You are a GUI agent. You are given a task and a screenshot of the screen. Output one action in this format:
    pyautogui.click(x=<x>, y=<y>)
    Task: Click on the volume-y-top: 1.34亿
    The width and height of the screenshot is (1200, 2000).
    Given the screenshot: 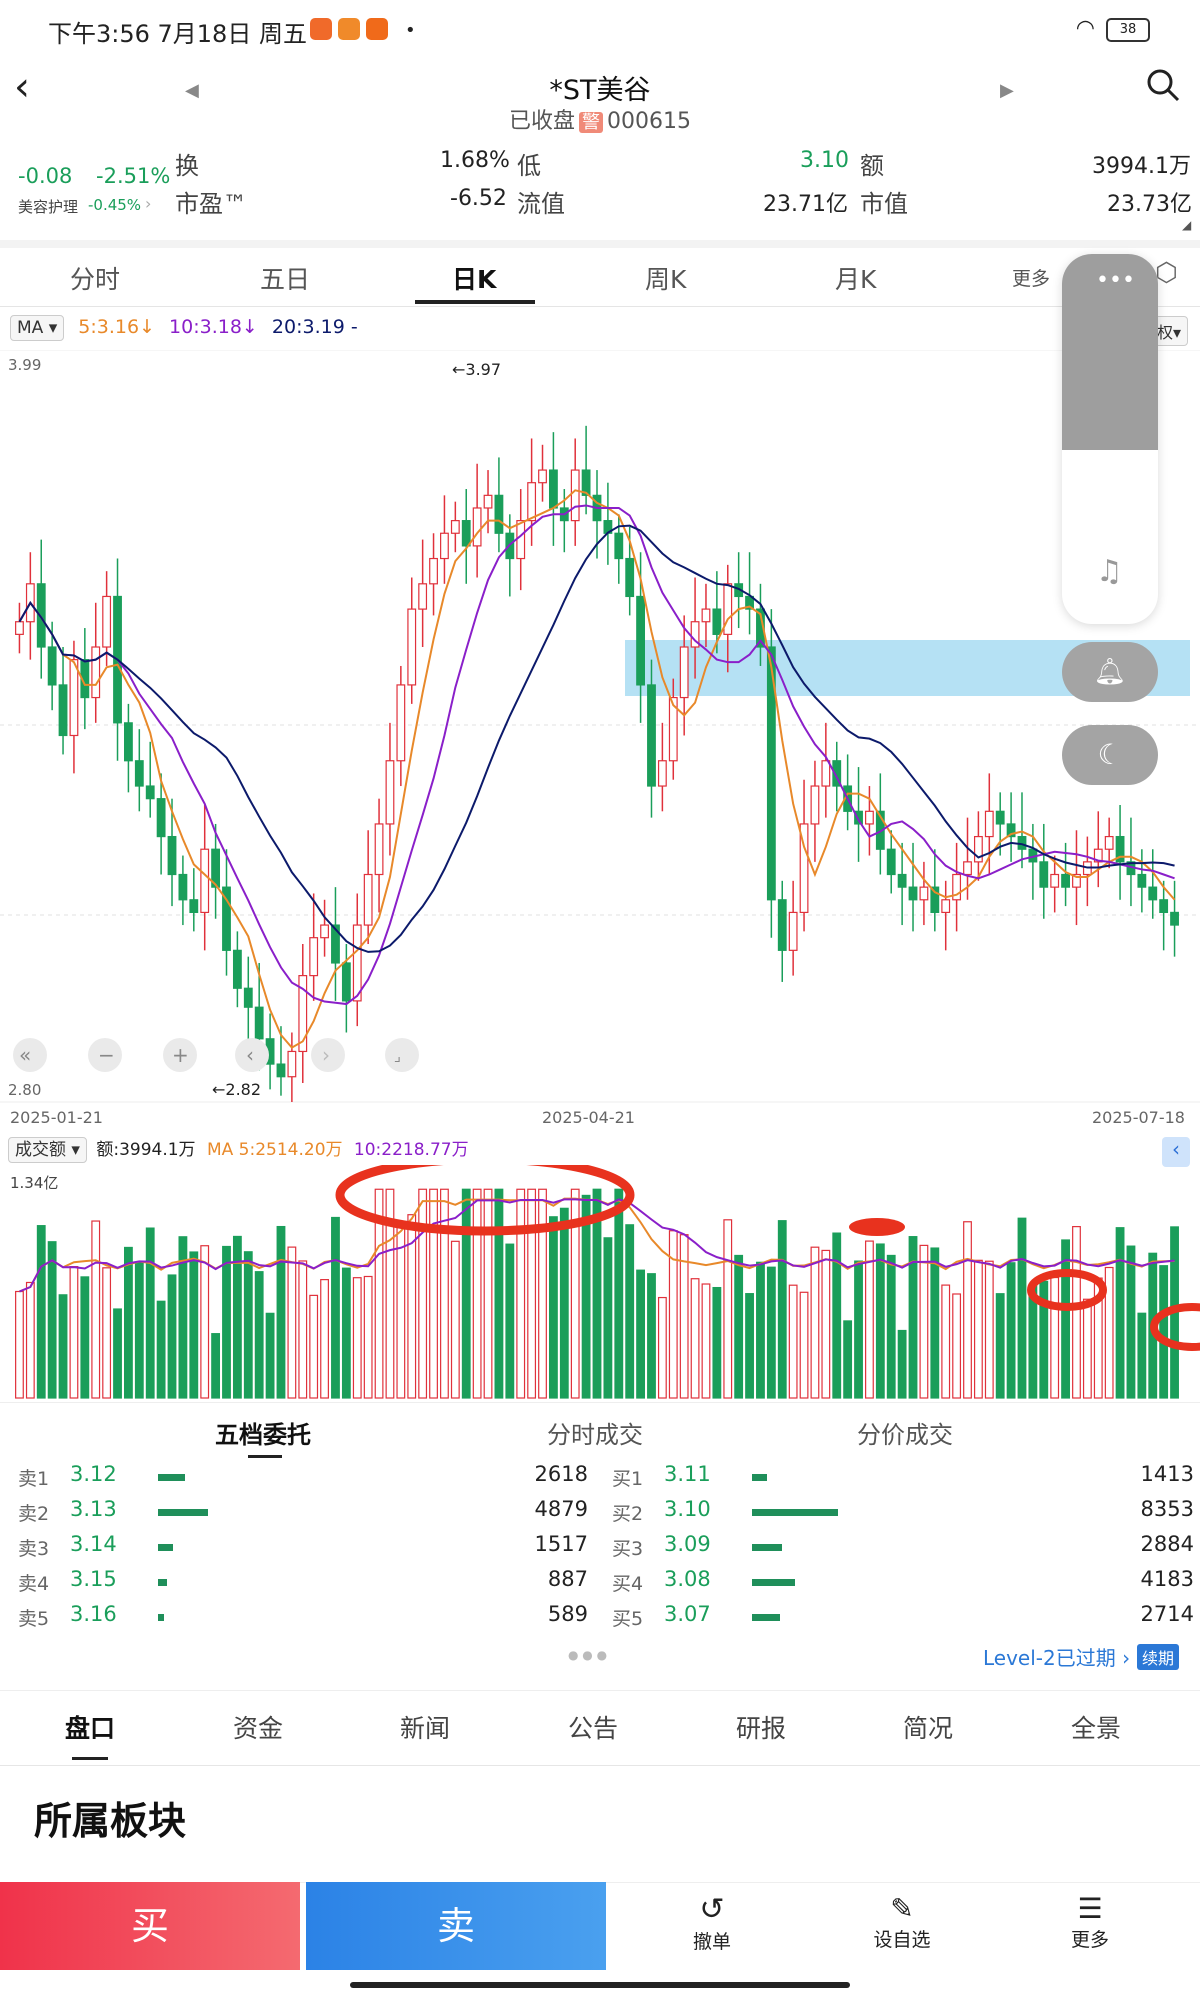 What is the action you would take?
    pyautogui.click(x=34, y=1183)
    